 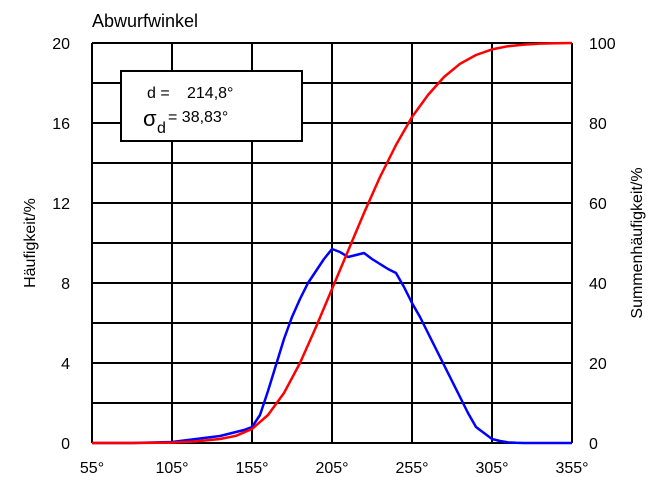 What do you see at coordinates (145, 21) in the screenshot?
I see `chart-title: Abwurfwinkel` at bounding box center [145, 21].